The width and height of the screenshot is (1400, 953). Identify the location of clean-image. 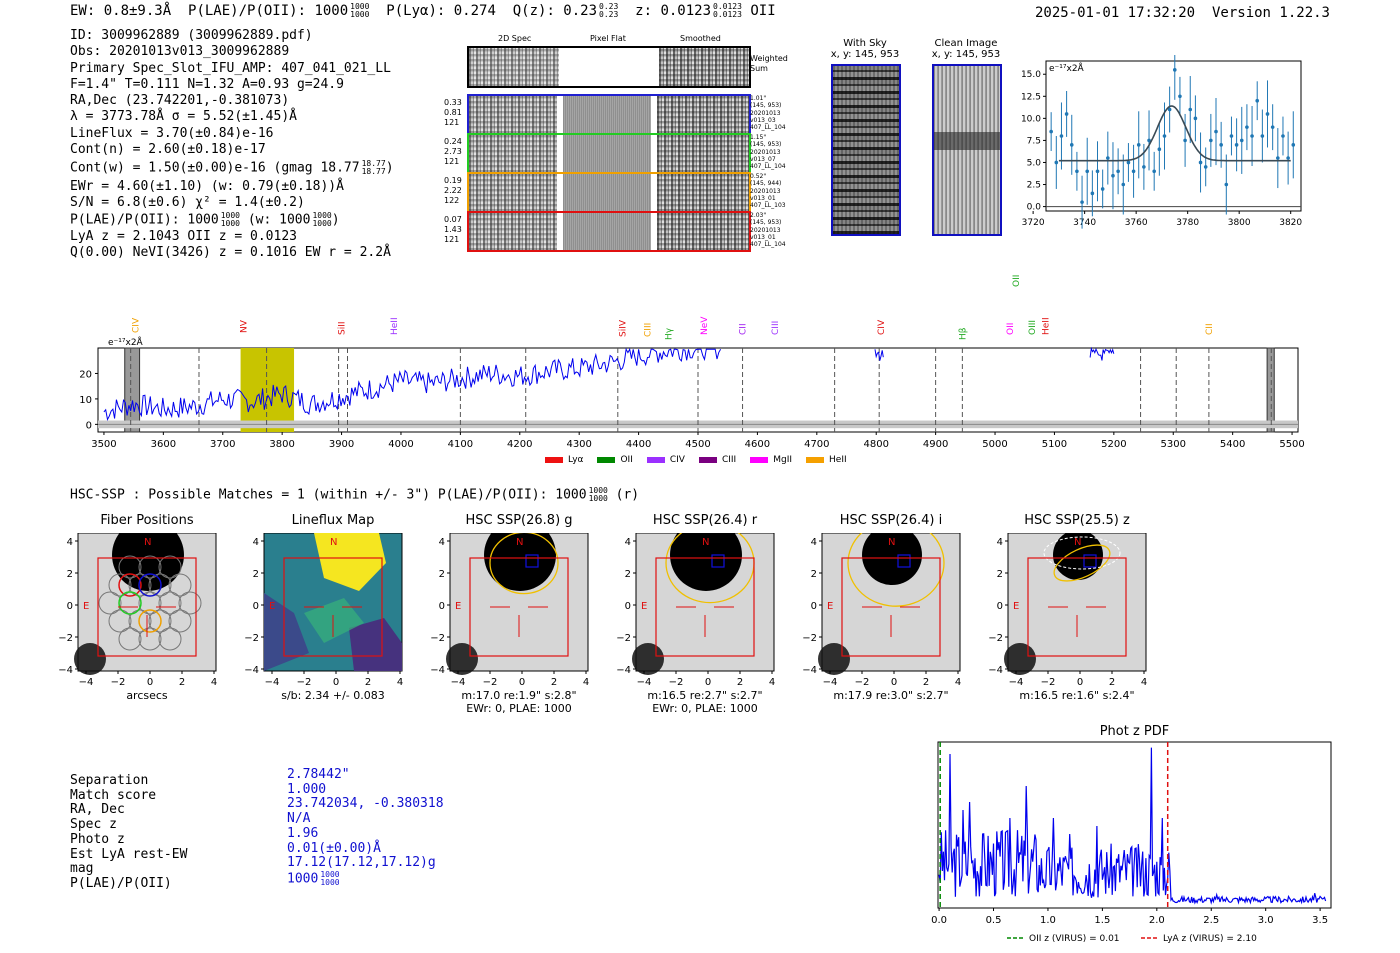
(967, 150).